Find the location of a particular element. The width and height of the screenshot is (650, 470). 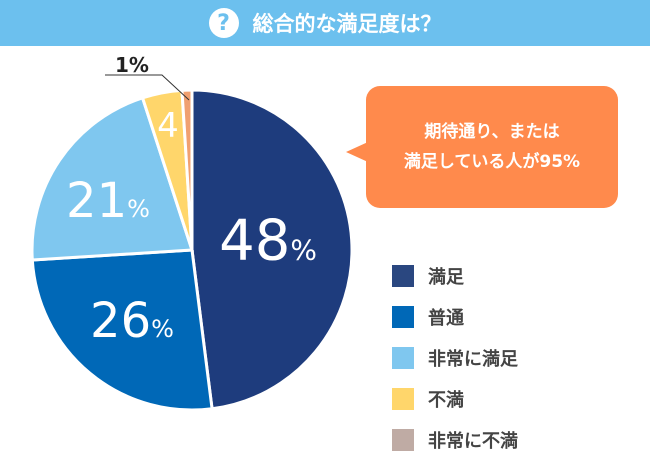

legend-label: 満足 is located at coordinates (446, 277).